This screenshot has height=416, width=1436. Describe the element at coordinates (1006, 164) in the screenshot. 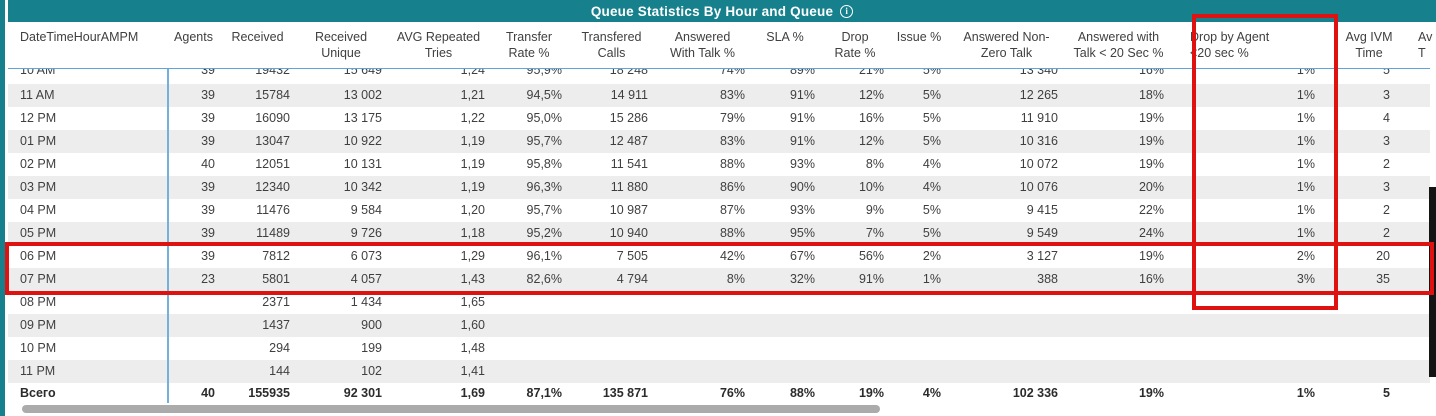

I see `cell-answered_non_zero: 10 072` at that location.